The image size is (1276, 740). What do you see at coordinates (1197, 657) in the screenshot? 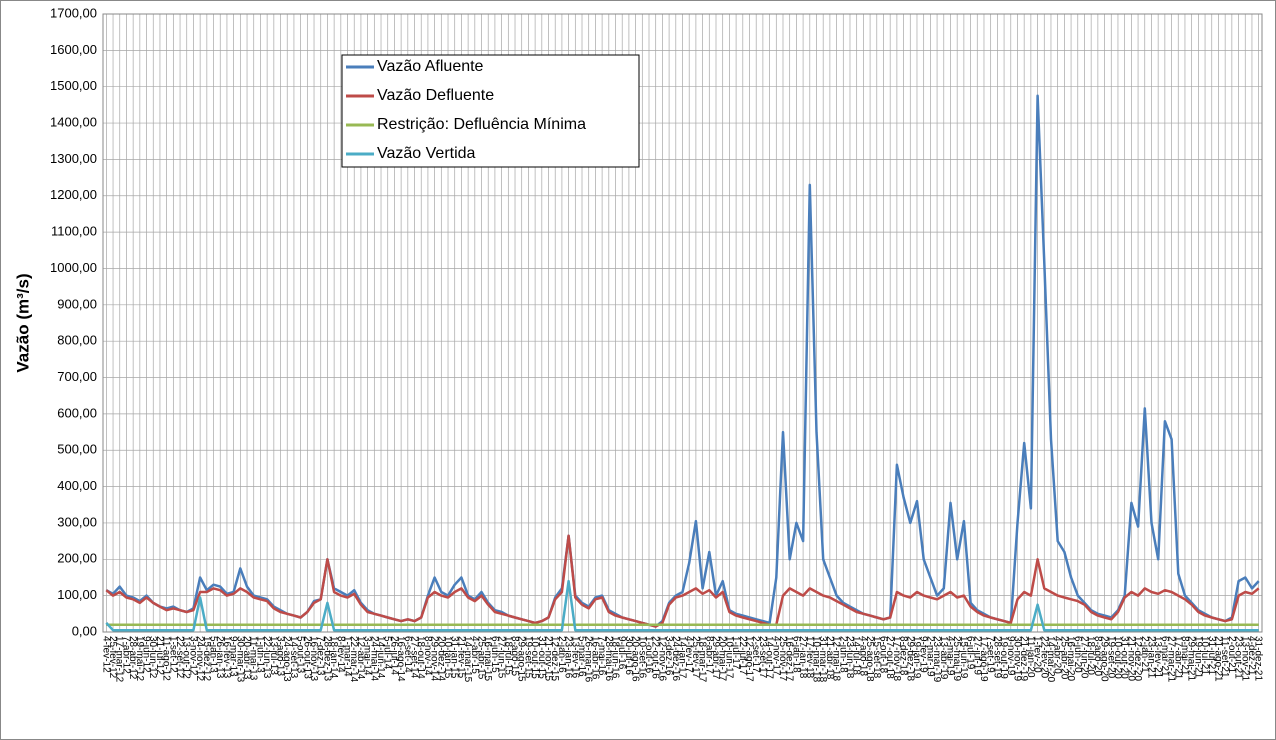
I see `x-tick-label: 19-jun-21` at bounding box center [1197, 657].